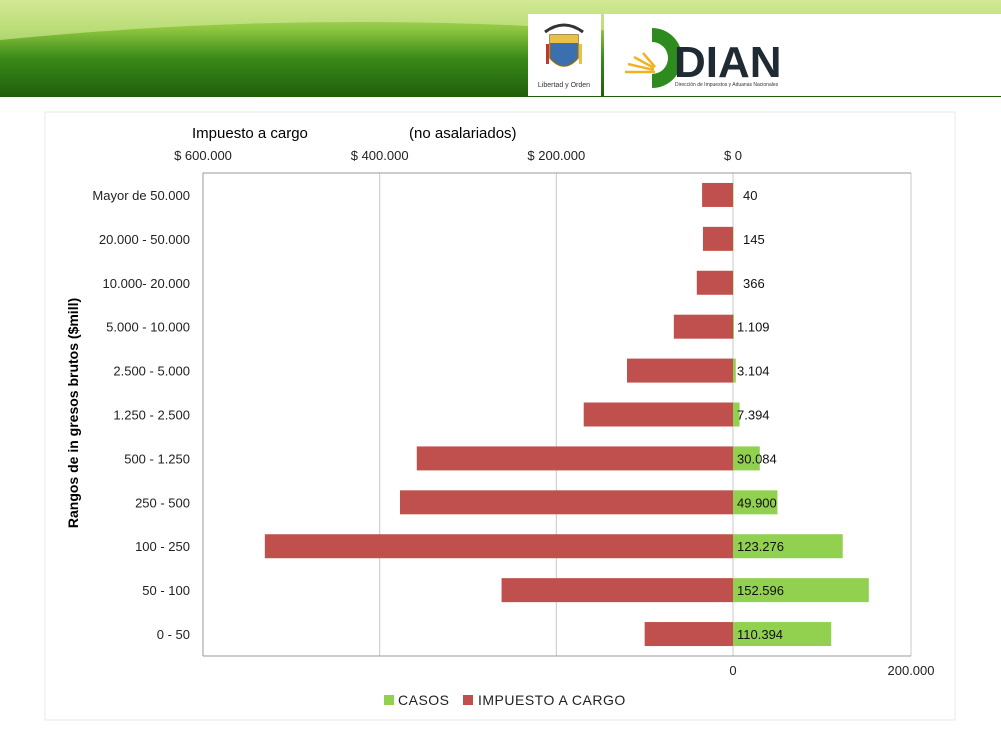 The width and height of the screenshot is (1001, 733). Describe the element at coordinates (151, 415) in the screenshot. I see `category-label: 1.250 - 2.500` at that location.